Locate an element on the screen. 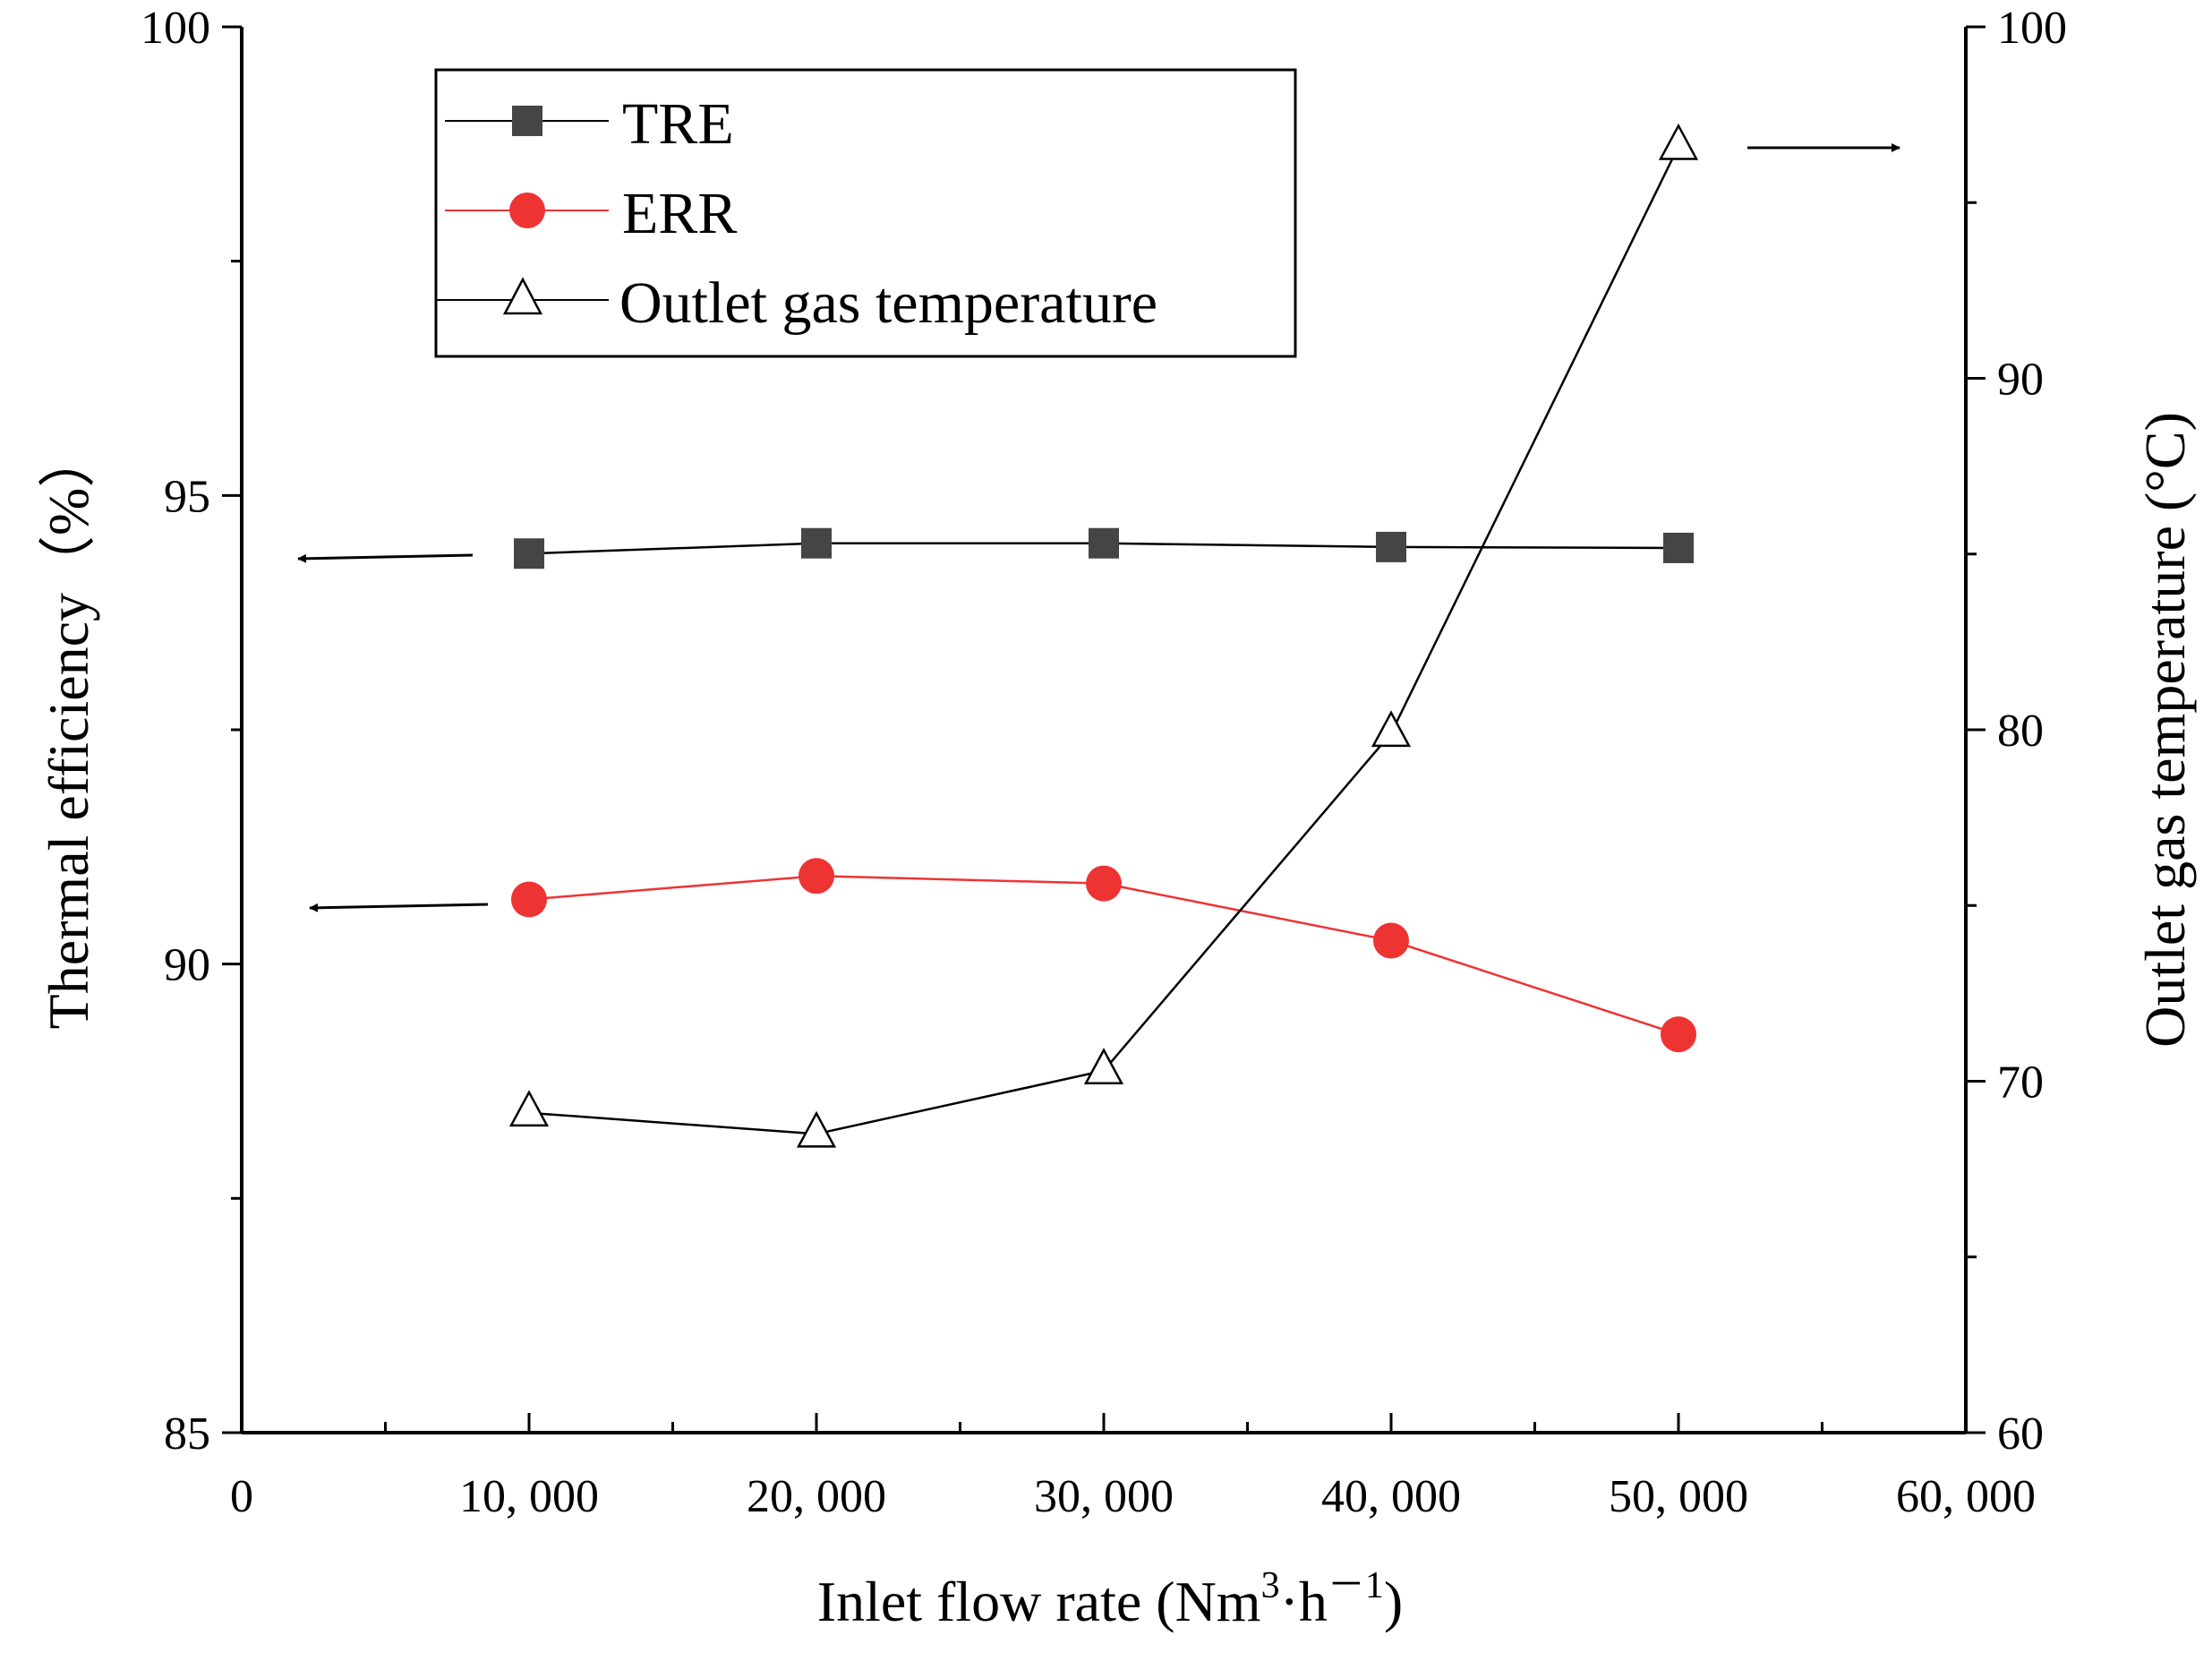 The height and width of the screenshot is (1661, 2212). legend-box is located at coordinates (865, 213).